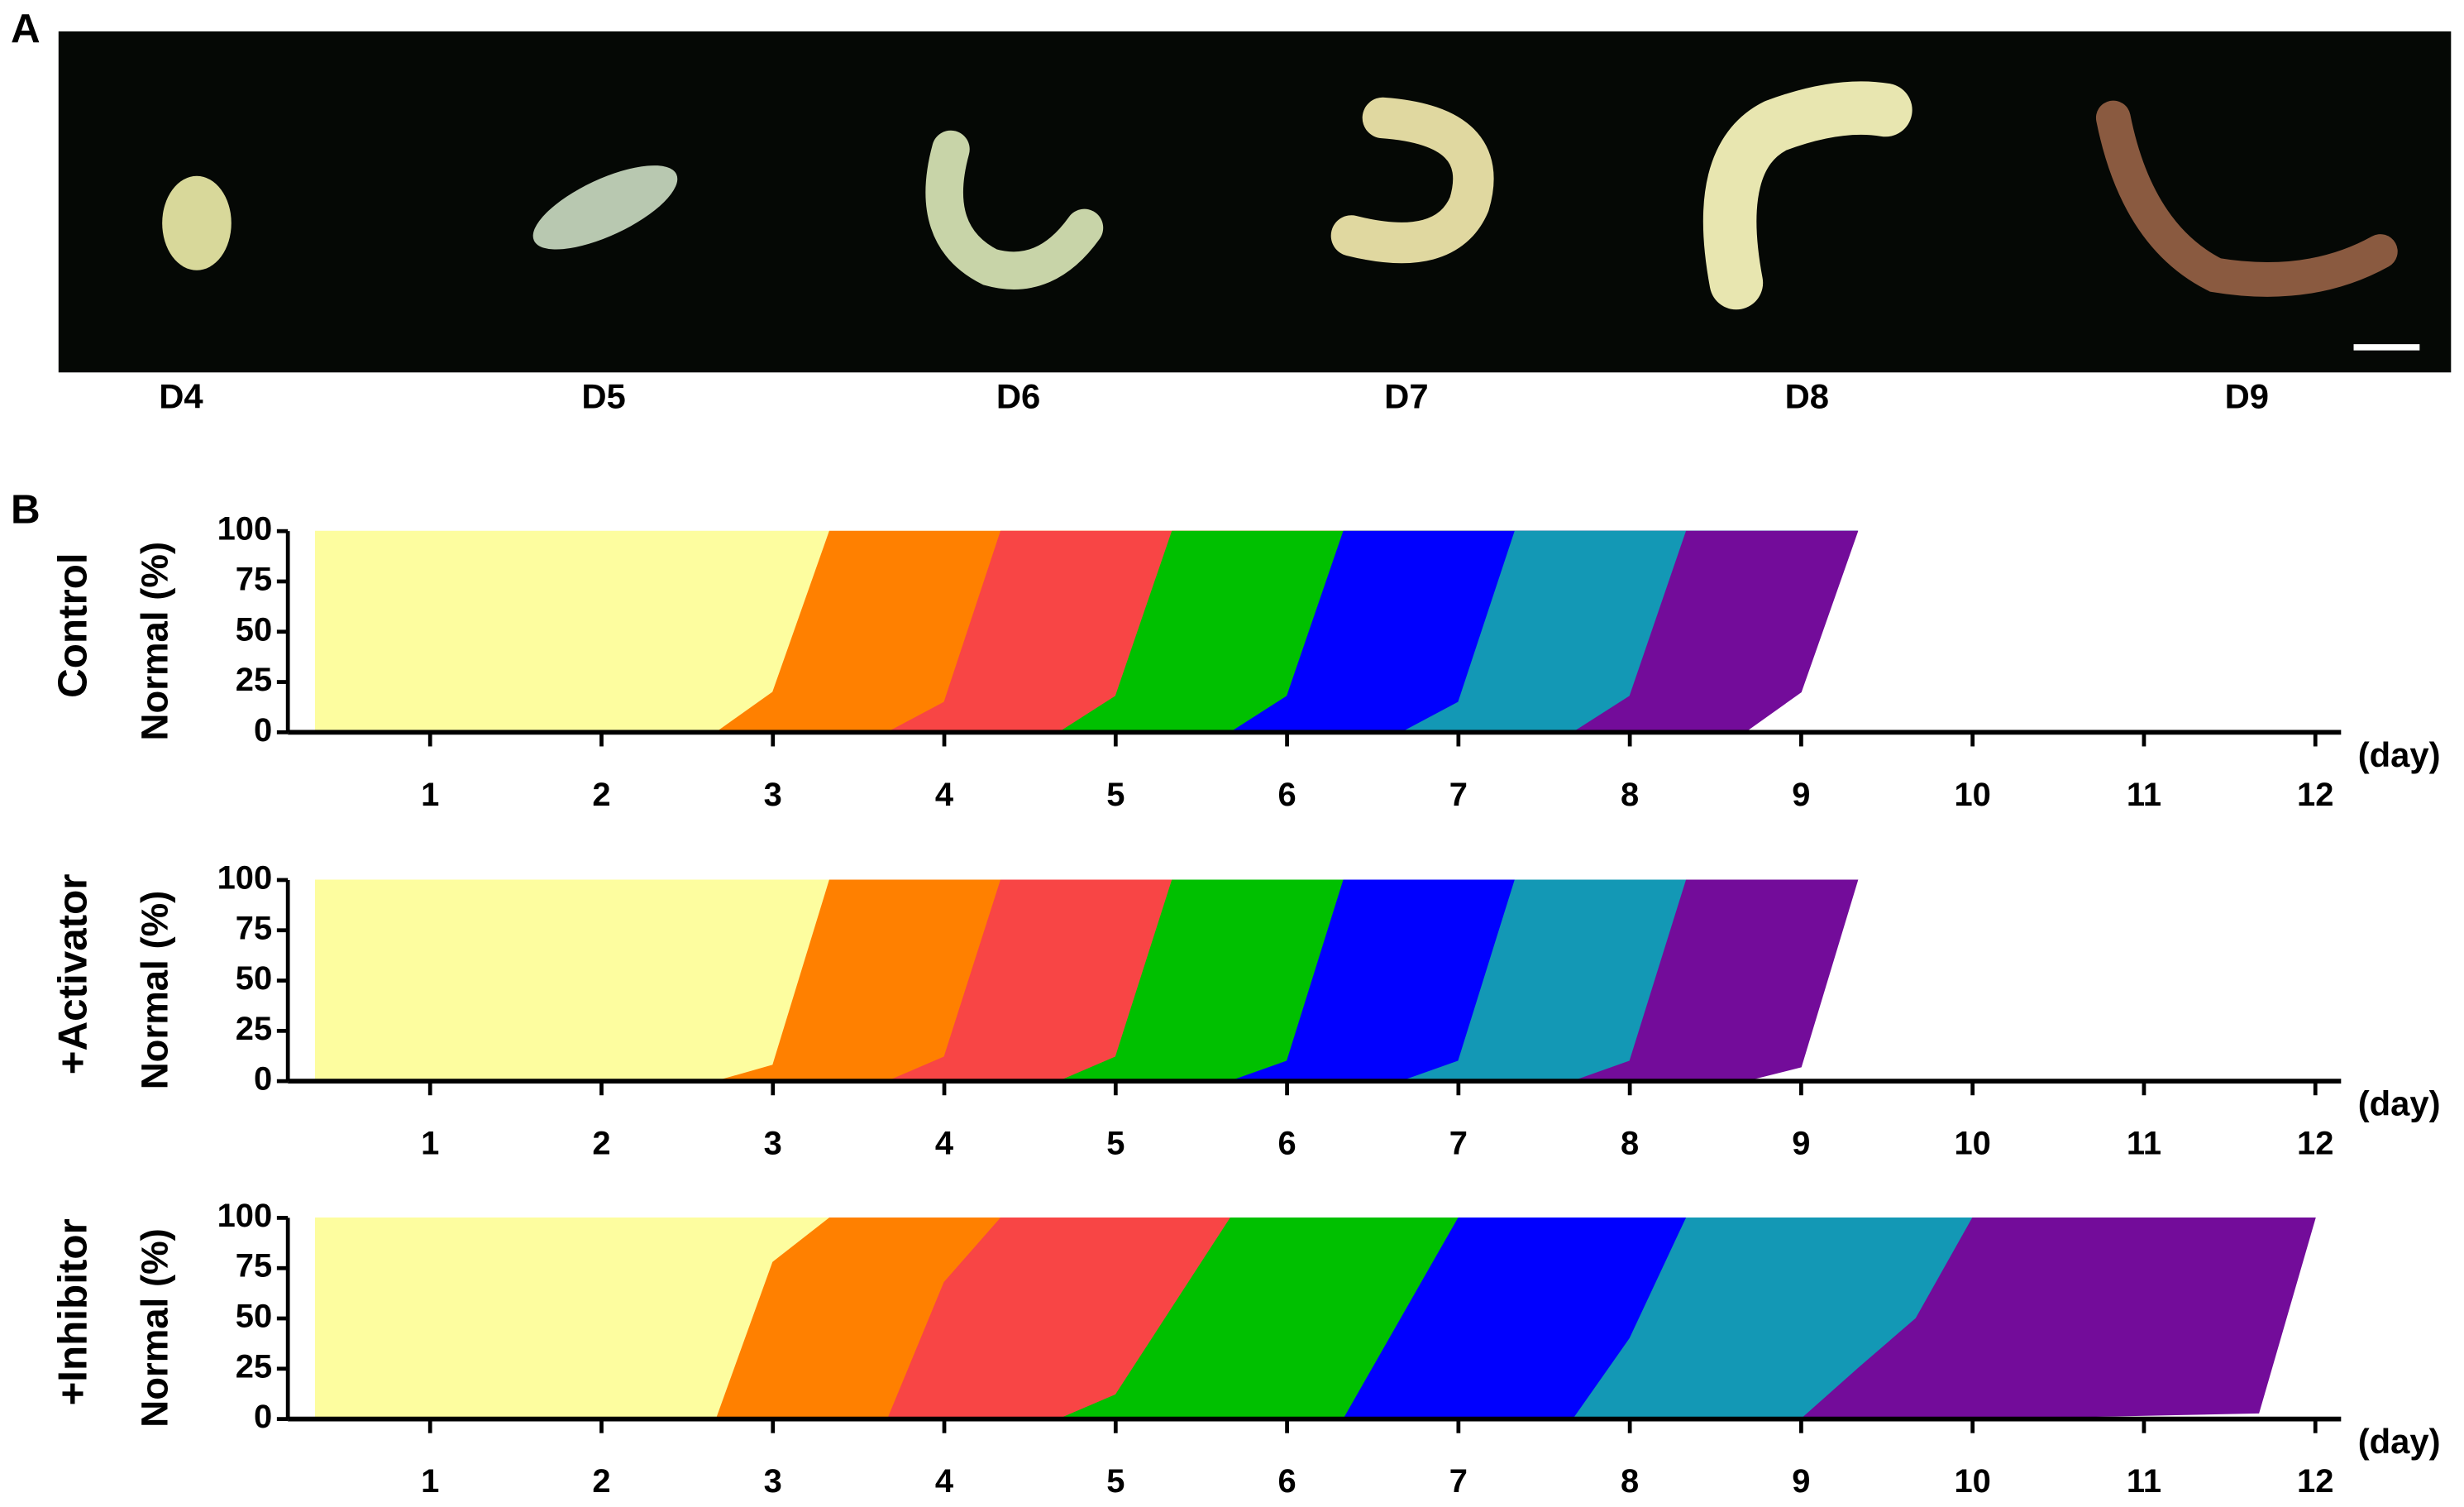 This screenshot has height=1507, width=2464. I want to click on chart-title: +Activator, so click(73, 975).